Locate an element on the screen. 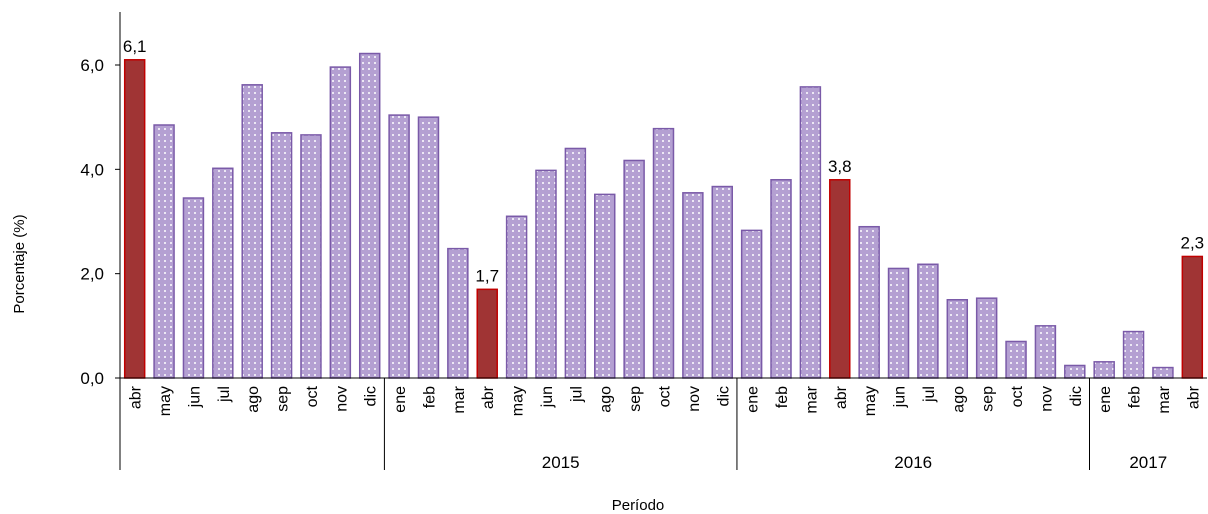 Image resolution: width=1208 pixels, height=514 pixels. y-tick-label: 0,0 is located at coordinates (92, 378).